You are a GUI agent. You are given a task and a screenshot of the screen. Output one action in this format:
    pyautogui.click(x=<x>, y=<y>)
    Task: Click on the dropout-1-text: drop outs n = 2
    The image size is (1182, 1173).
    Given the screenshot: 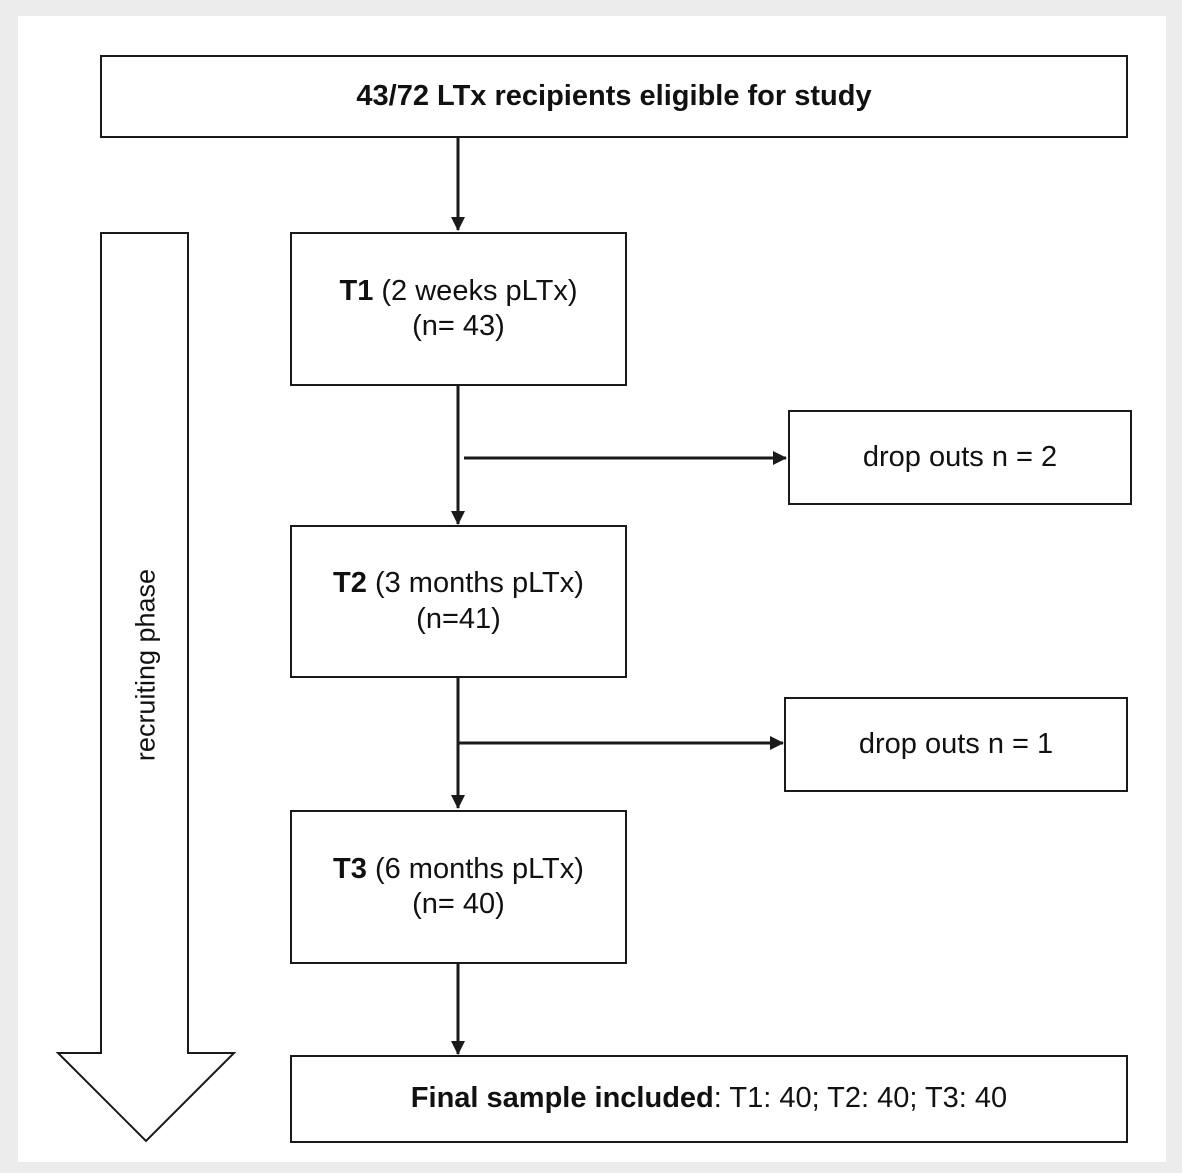 What is the action you would take?
    pyautogui.click(x=960, y=456)
    